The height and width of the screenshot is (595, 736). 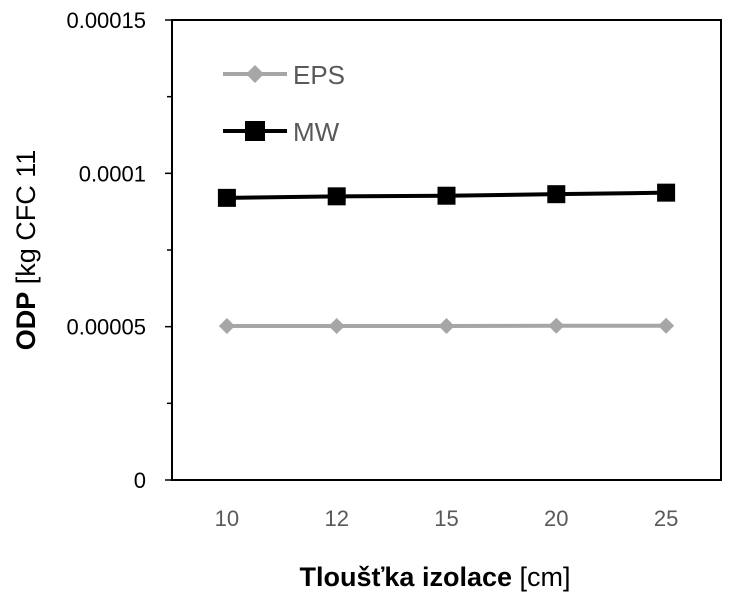 What do you see at coordinates (227, 518) in the screenshot?
I see `x-tick-label: 10` at bounding box center [227, 518].